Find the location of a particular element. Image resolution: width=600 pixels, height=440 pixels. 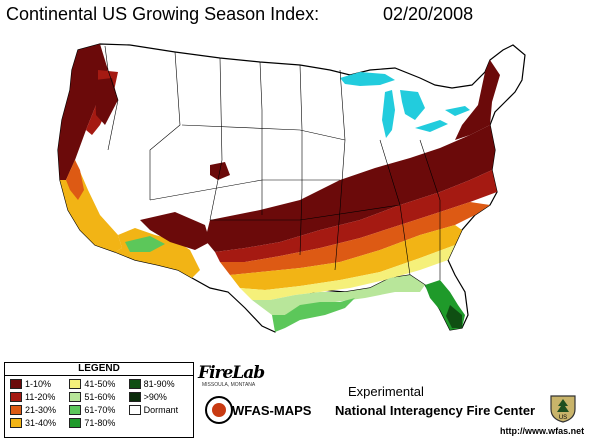

legend-item: 31-40% is located at coordinates (39, 423).